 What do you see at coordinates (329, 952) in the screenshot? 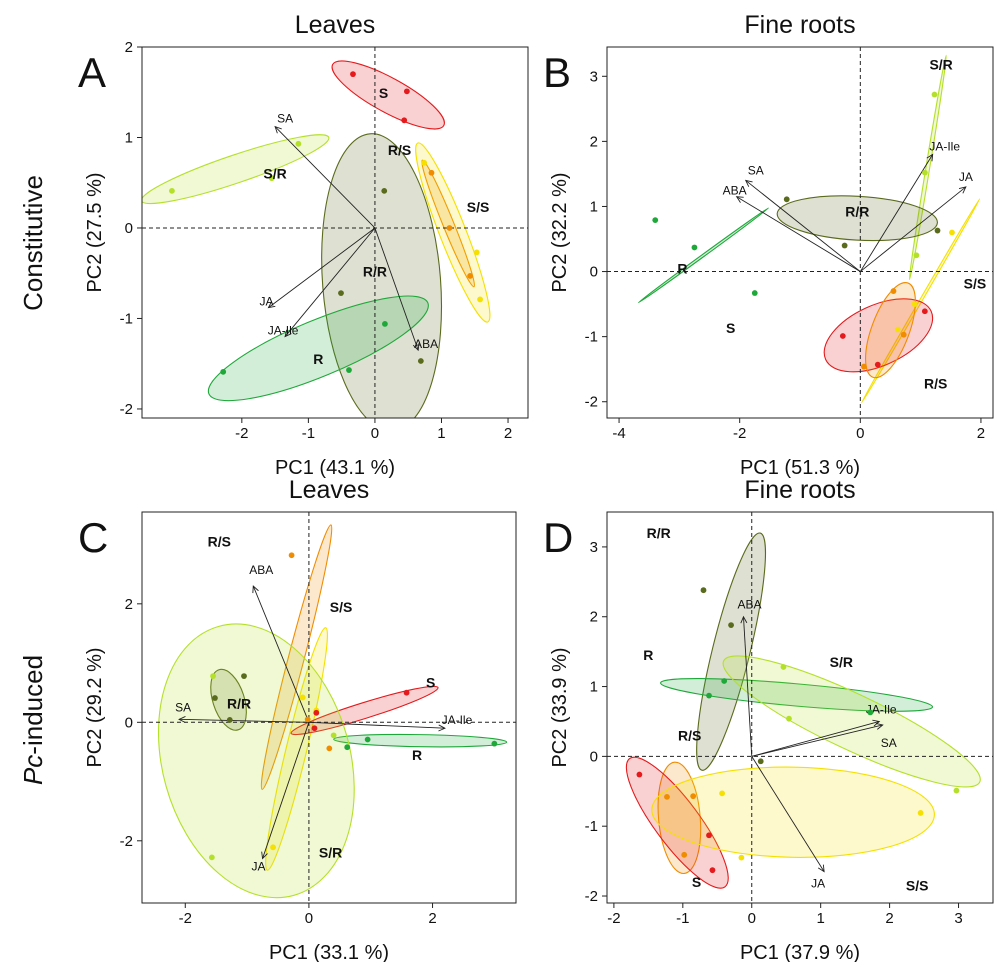
I see `x-axis-label: PC1 (33.1 %)` at bounding box center [329, 952].